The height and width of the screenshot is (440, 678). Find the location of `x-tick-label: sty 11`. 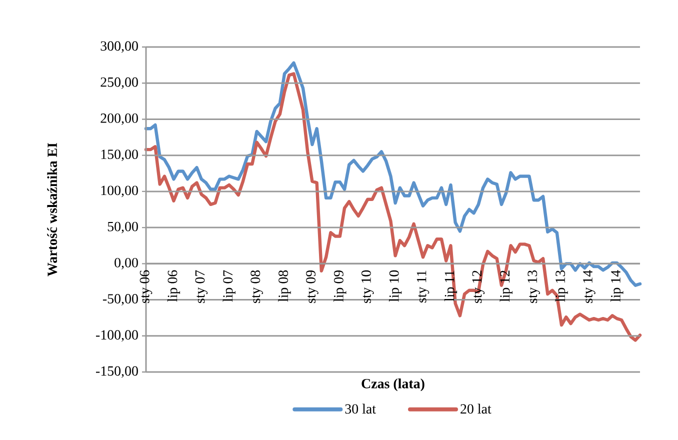

x-tick-label: sty 11 is located at coordinates (423, 286).